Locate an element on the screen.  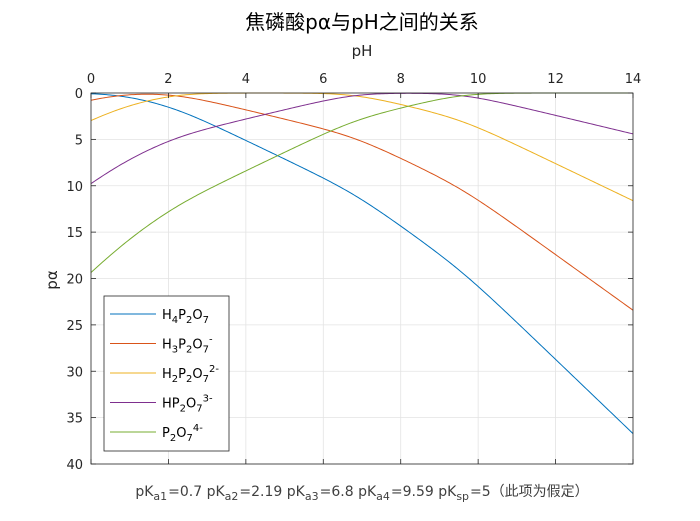
y-tick-label: 20 is located at coordinates (74, 280).